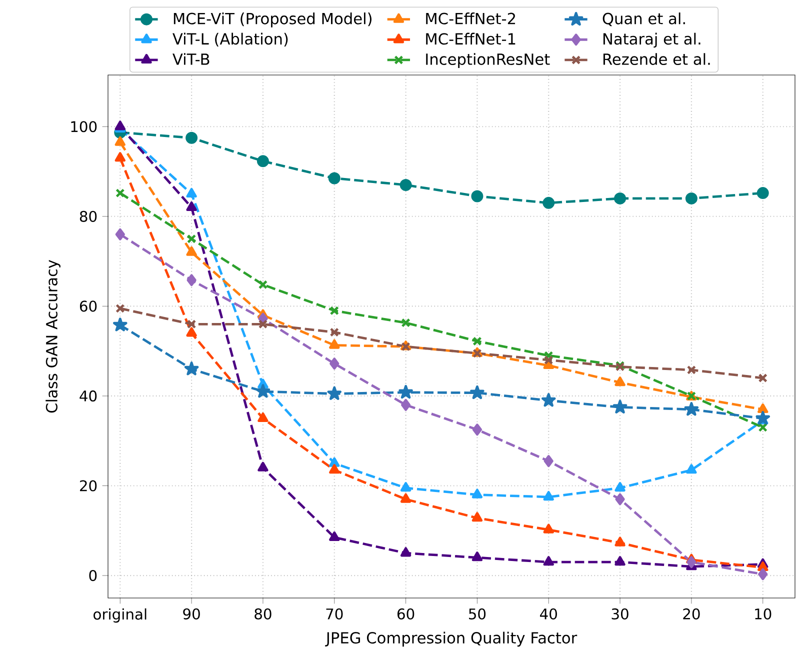  Describe the element at coordinates (656, 59) in the screenshot. I see `legend-label: Rezende et al.` at that location.